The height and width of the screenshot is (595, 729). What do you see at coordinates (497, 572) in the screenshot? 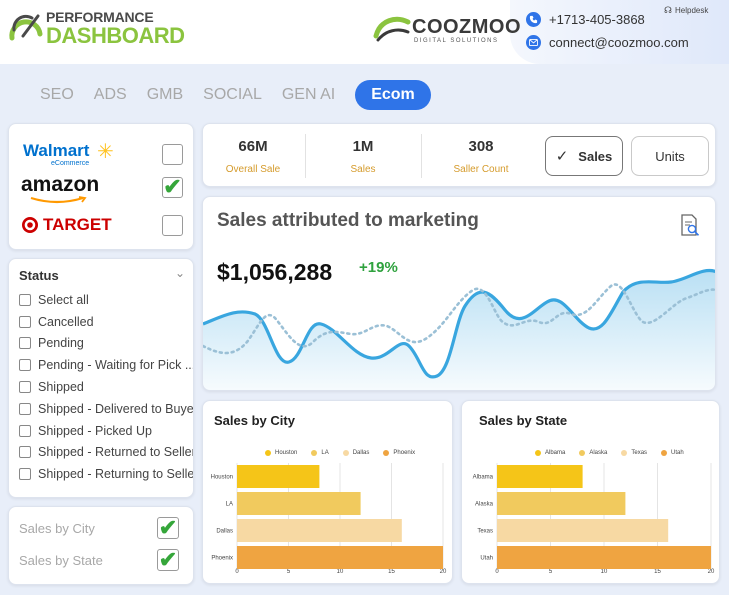
I see `x-tick-label: 0` at bounding box center [497, 572].